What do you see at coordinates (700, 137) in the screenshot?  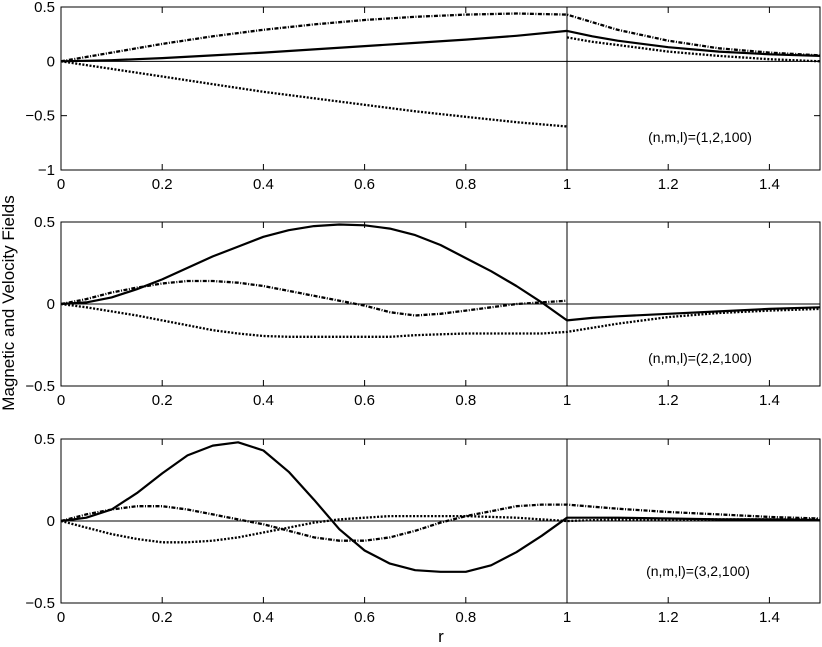 I see `mode-annotation: (n,m,l)=(1,2,100)` at bounding box center [700, 137].